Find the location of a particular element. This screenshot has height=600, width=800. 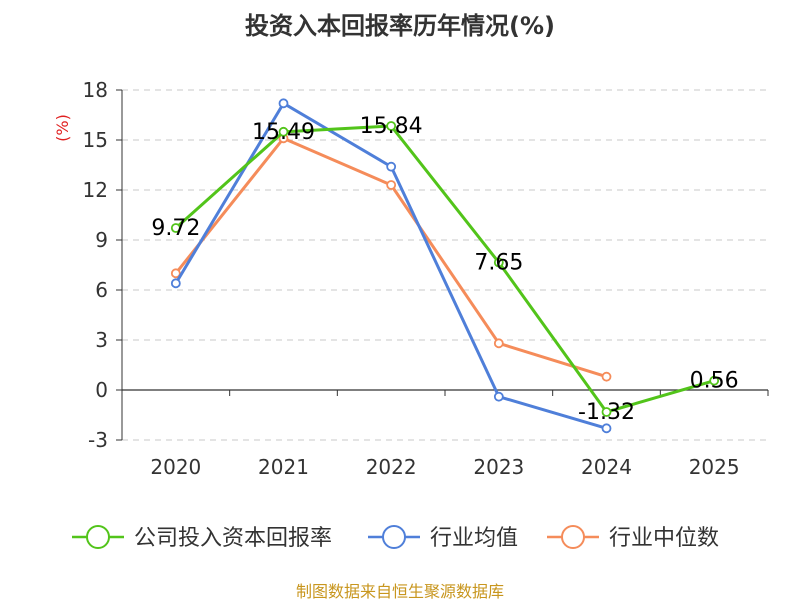

x-tick-label: 2020 is located at coordinates (175, 467).